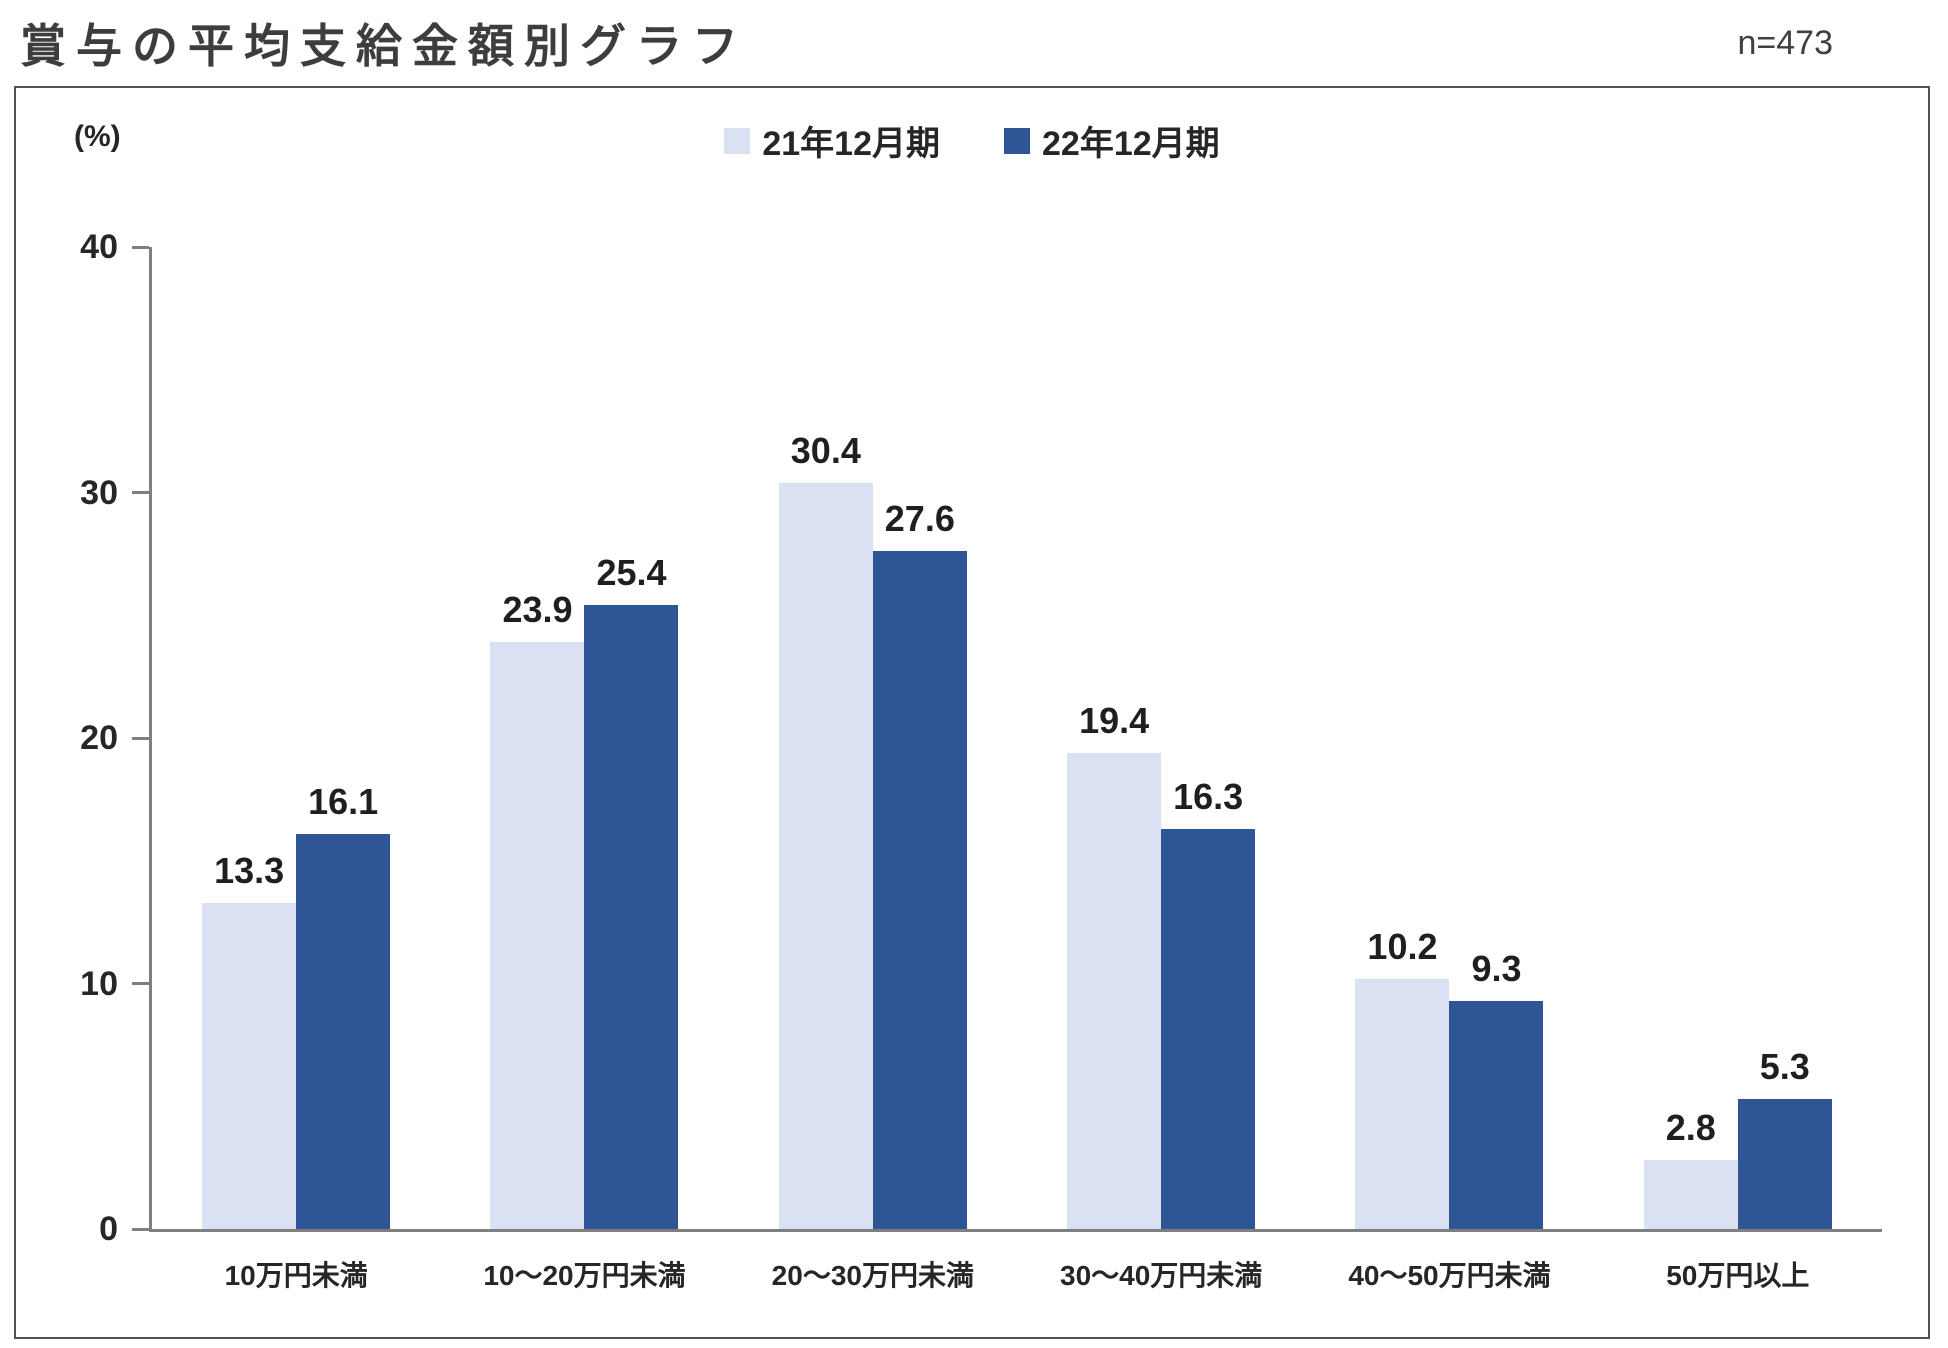 This screenshot has width=1948, height=1348. What do you see at coordinates (1402, 1103) in the screenshot?
I see `bar-21年12月期-40～50万円未満` at bounding box center [1402, 1103].